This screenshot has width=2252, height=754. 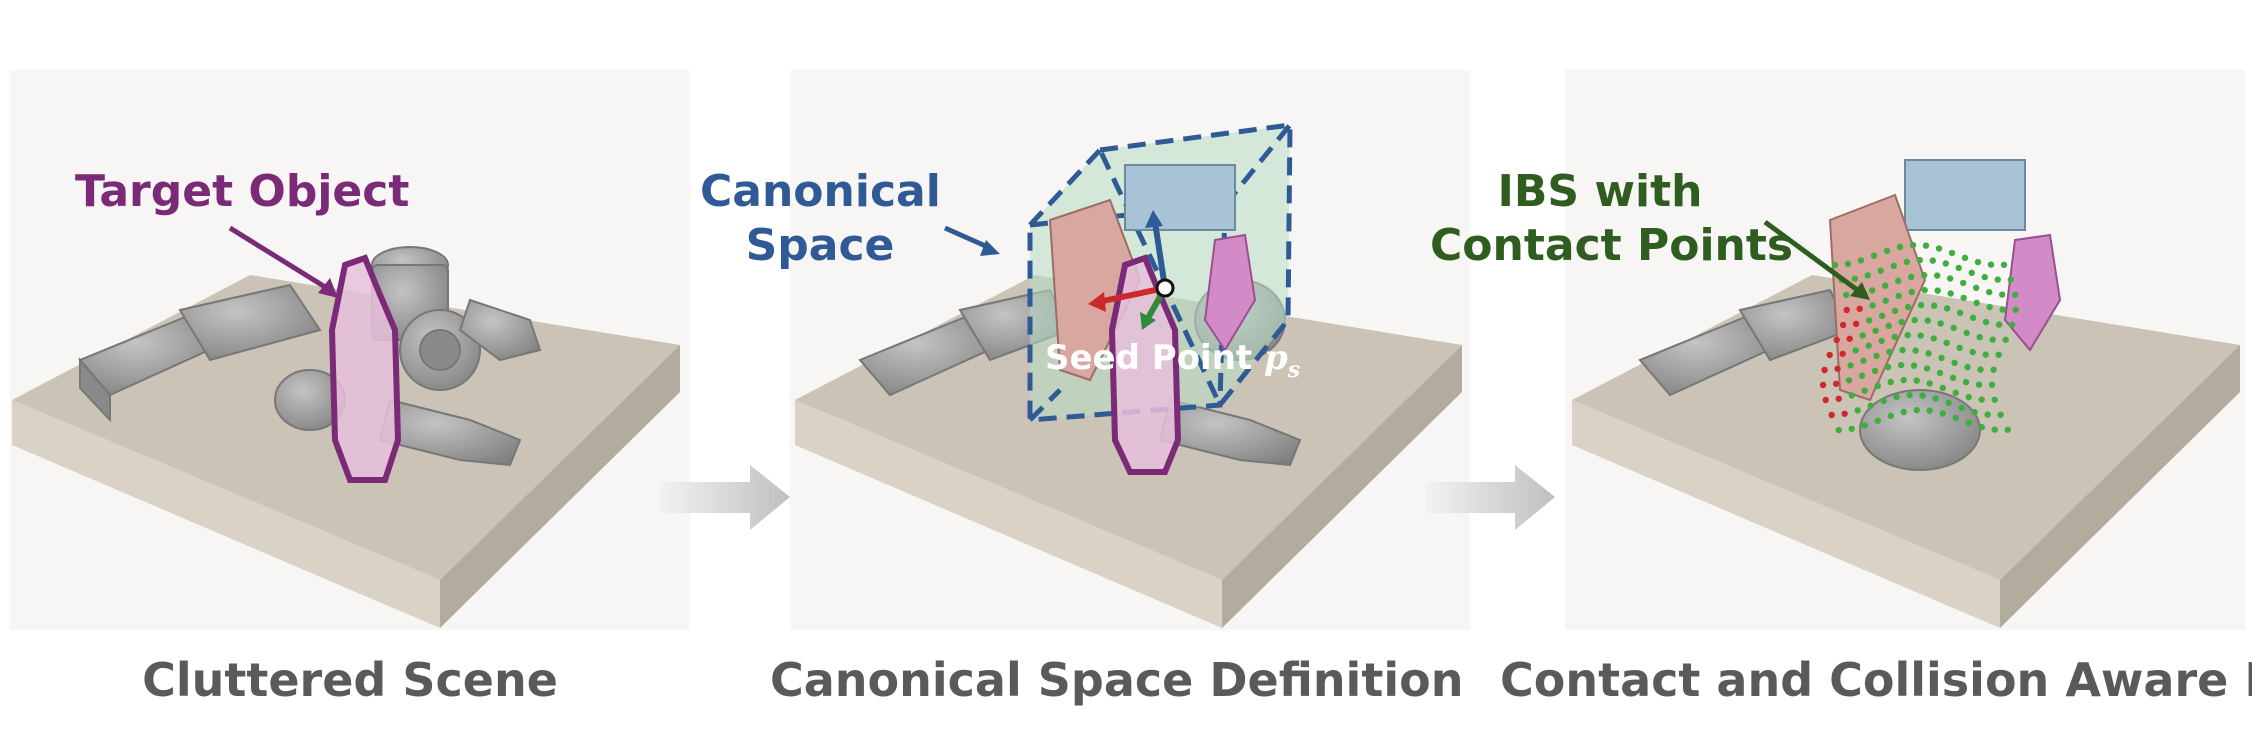 I want to click on clutter-objects, so click(x=310, y=356).